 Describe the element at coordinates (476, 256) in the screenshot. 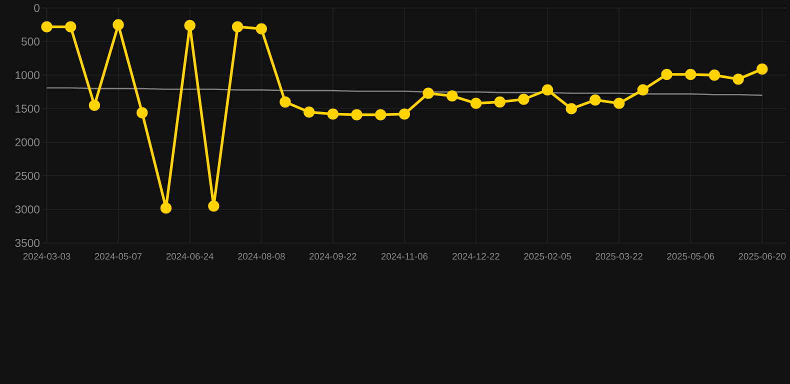

I see `x-tick-label: 2024-12-22` at that location.